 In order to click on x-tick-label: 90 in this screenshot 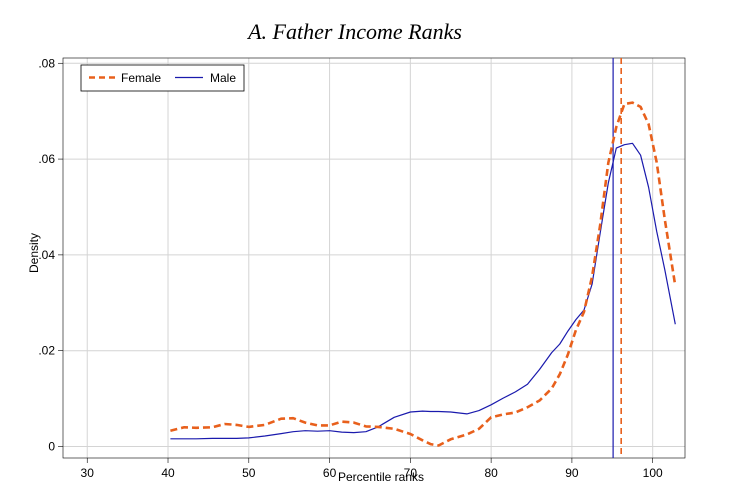, I will do `click(572, 473)`.